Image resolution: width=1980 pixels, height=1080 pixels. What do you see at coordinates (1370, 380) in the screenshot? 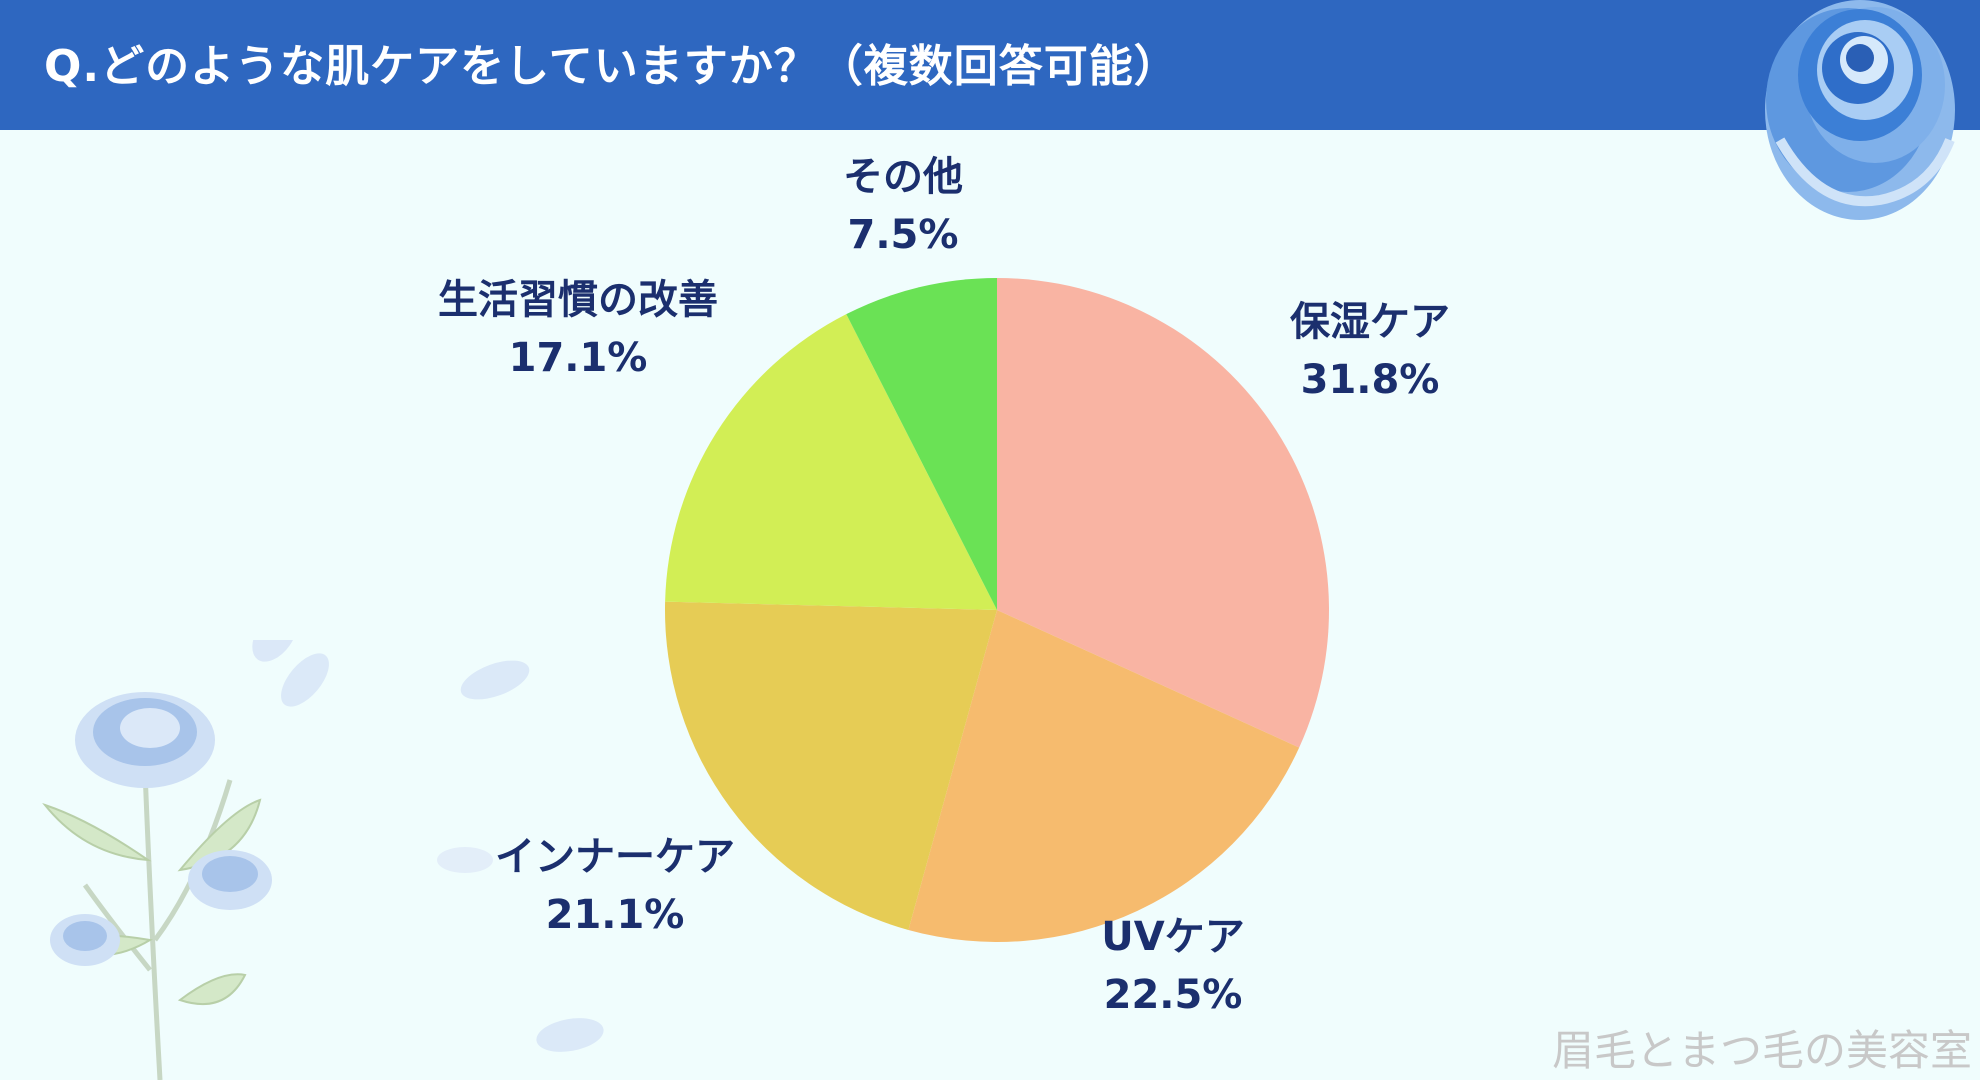
I see `slice-value-label-1: 31.8%` at bounding box center [1370, 380].